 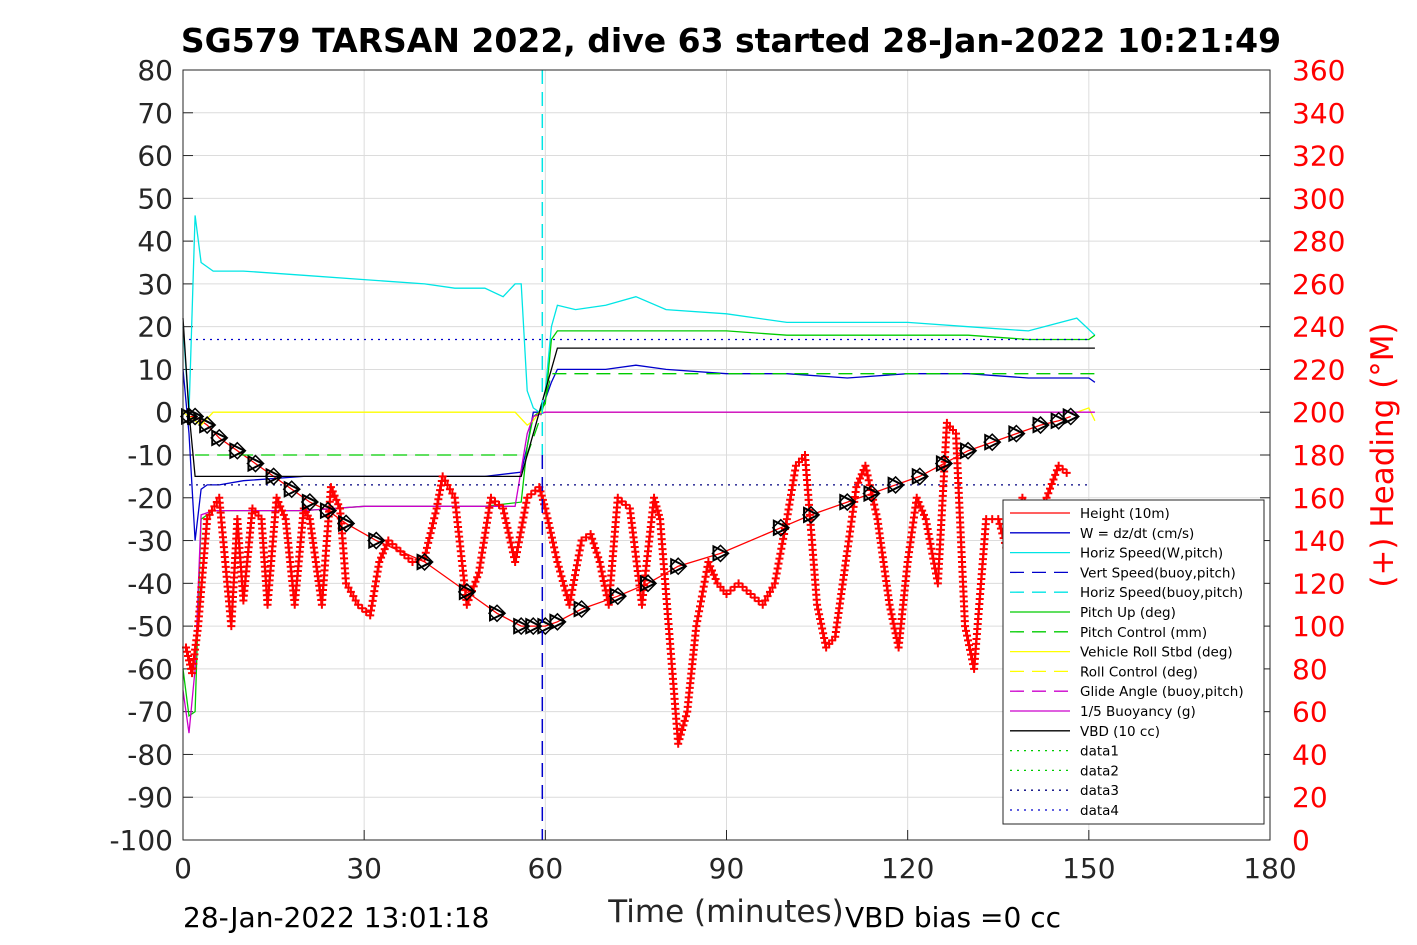 I want to click on y-tick-label: 50, so click(x=155, y=198).